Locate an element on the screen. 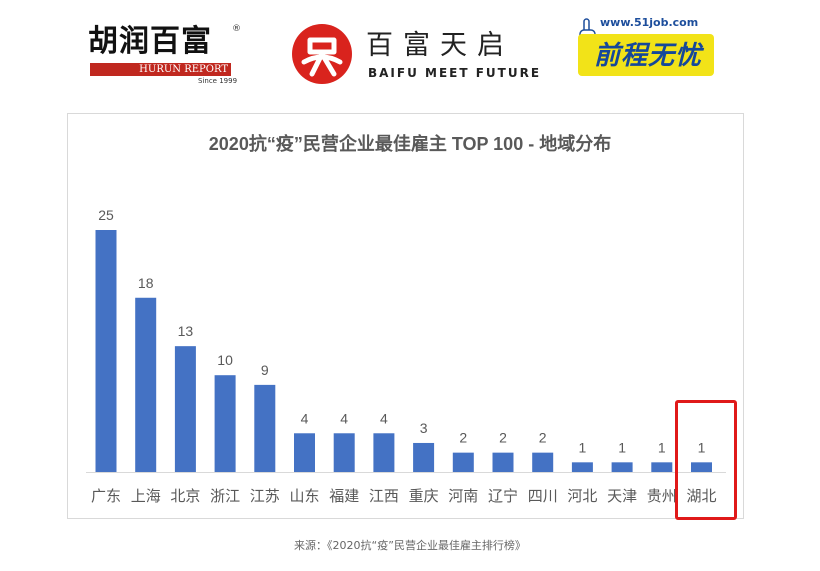 Image resolution: width=820 pixels, height=571 pixels. x-tick-label-江西: 江西 is located at coordinates (384, 496).